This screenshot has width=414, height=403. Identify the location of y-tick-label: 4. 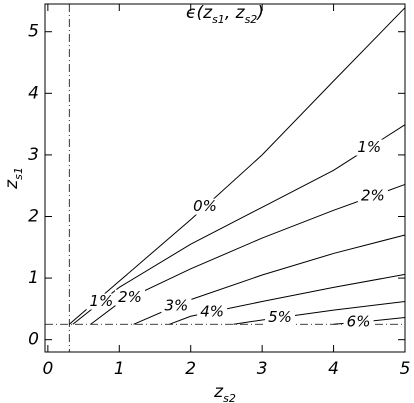
(33, 93).